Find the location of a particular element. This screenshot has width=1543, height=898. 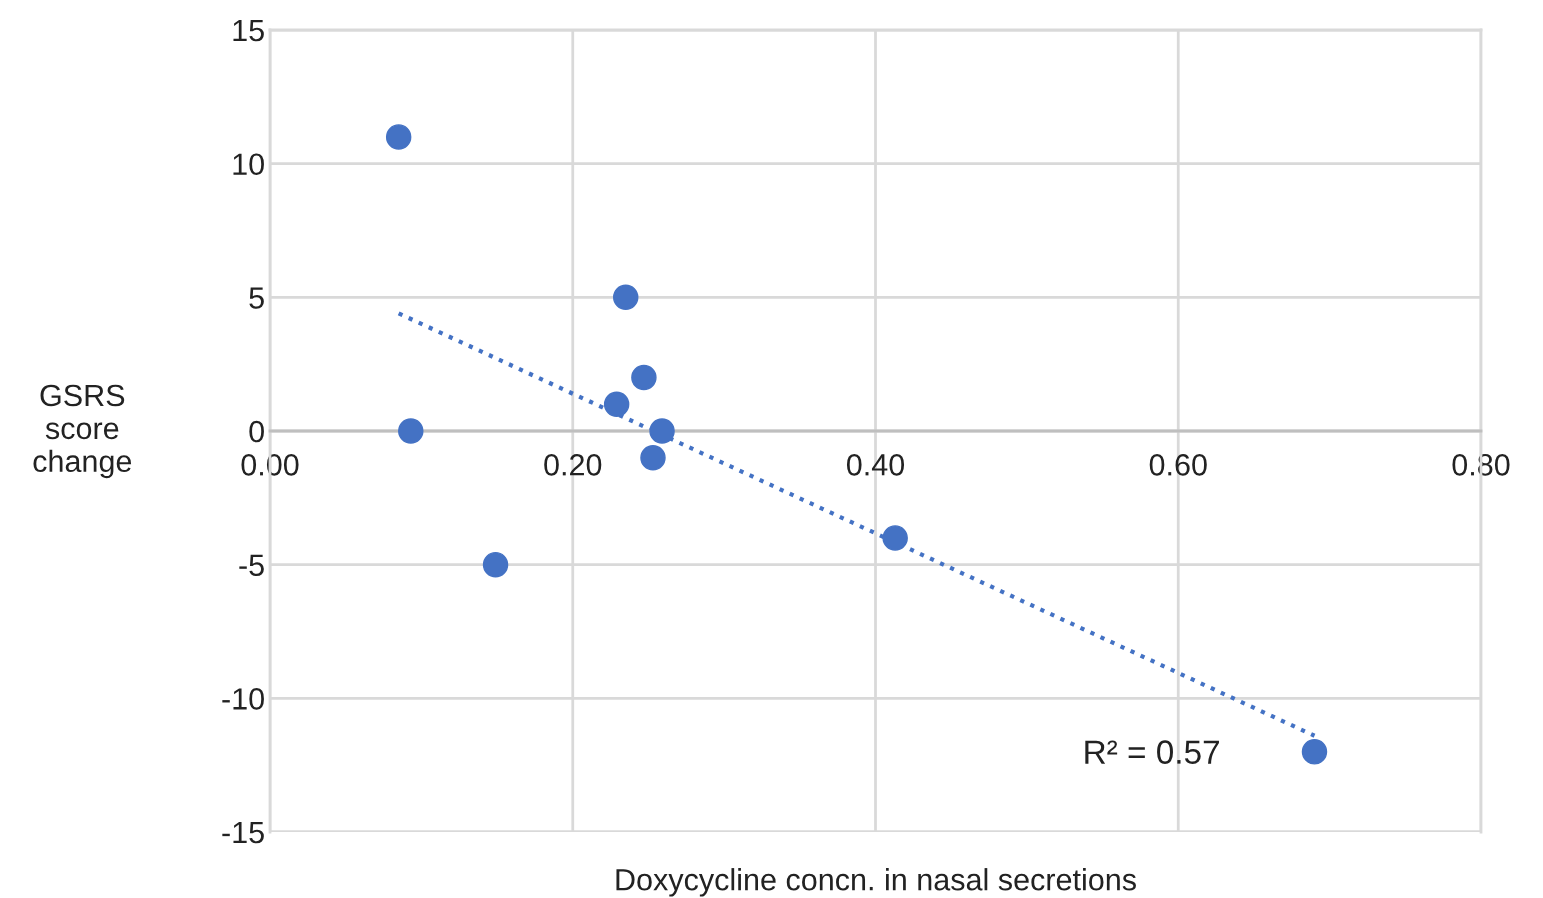

y-tick-label: 10 is located at coordinates (248, 164).